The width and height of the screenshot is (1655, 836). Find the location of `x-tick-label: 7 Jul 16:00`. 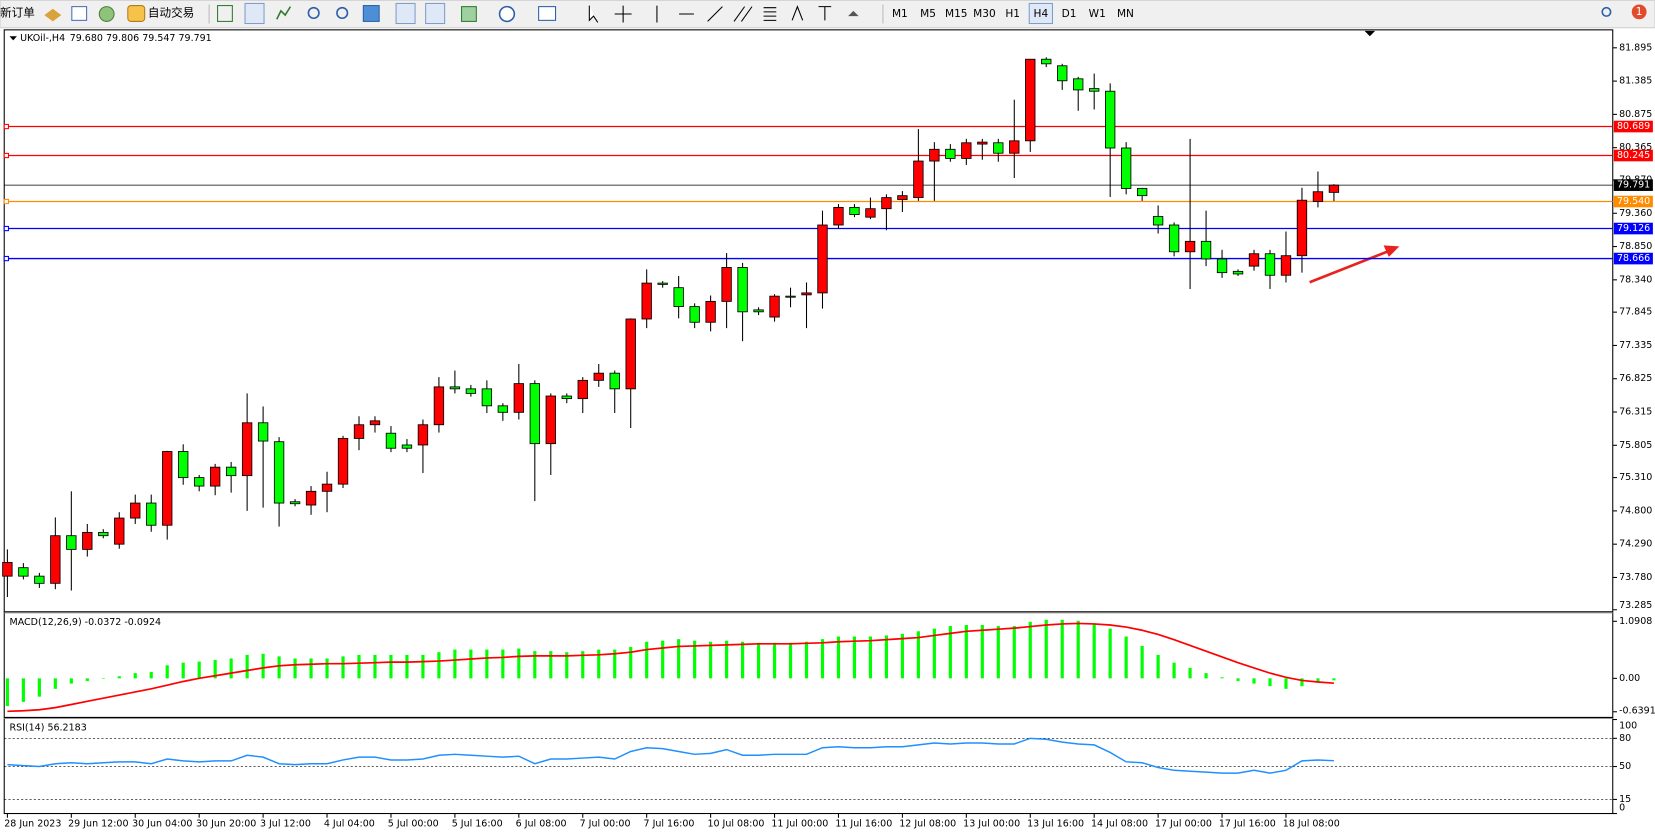

x-tick-label: 7 Jul 16:00 is located at coordinates (669, 824).